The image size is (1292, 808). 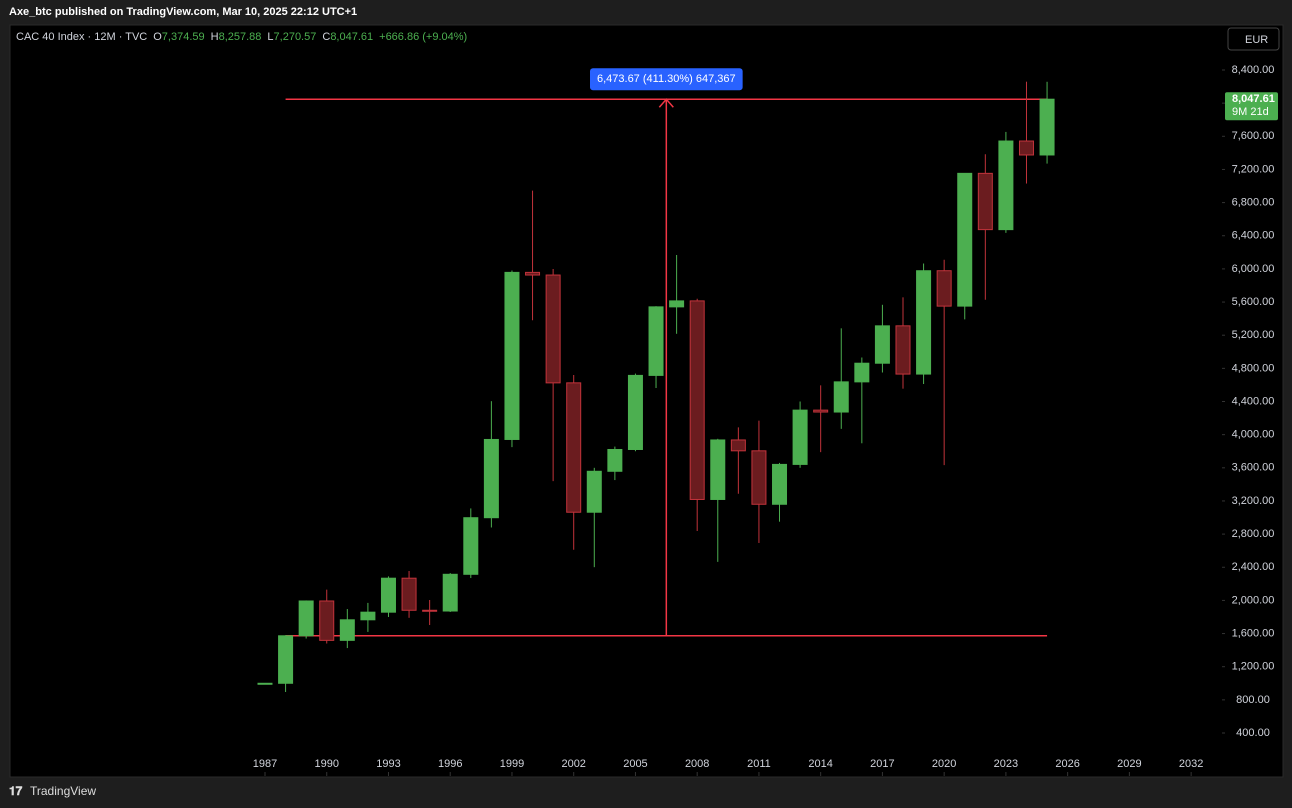 I want to click on x-tick-label: 1987, so click(x=265, y=764).